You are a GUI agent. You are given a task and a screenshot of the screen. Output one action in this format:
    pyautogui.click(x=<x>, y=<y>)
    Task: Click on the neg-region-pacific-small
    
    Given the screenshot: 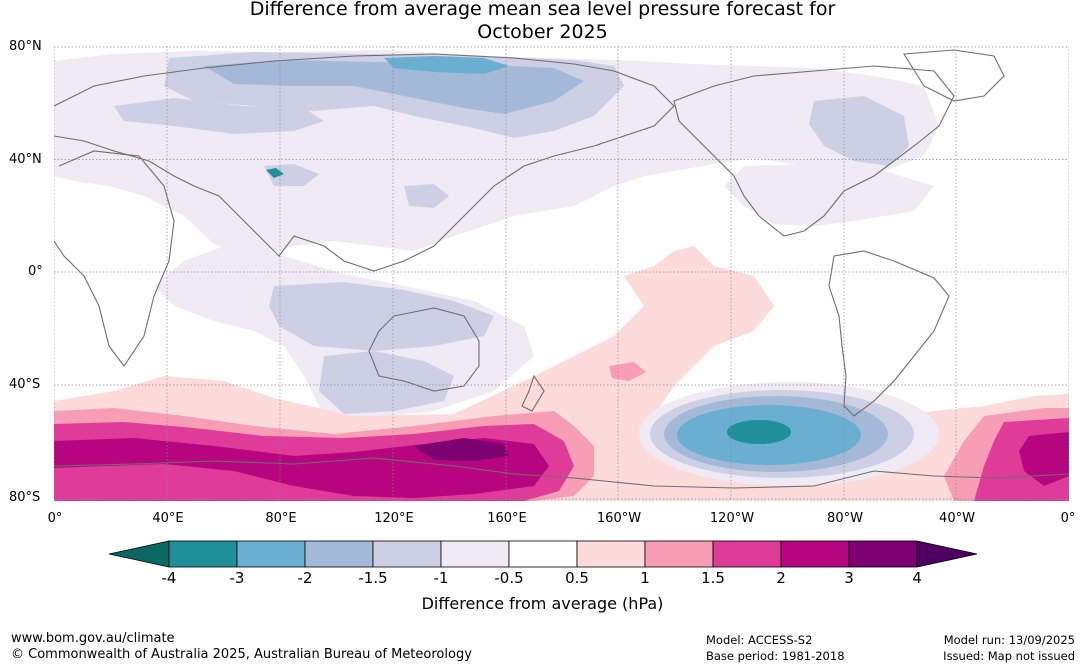 What is the action you would take?
    pyautogui.click(x=426, y=196)
    